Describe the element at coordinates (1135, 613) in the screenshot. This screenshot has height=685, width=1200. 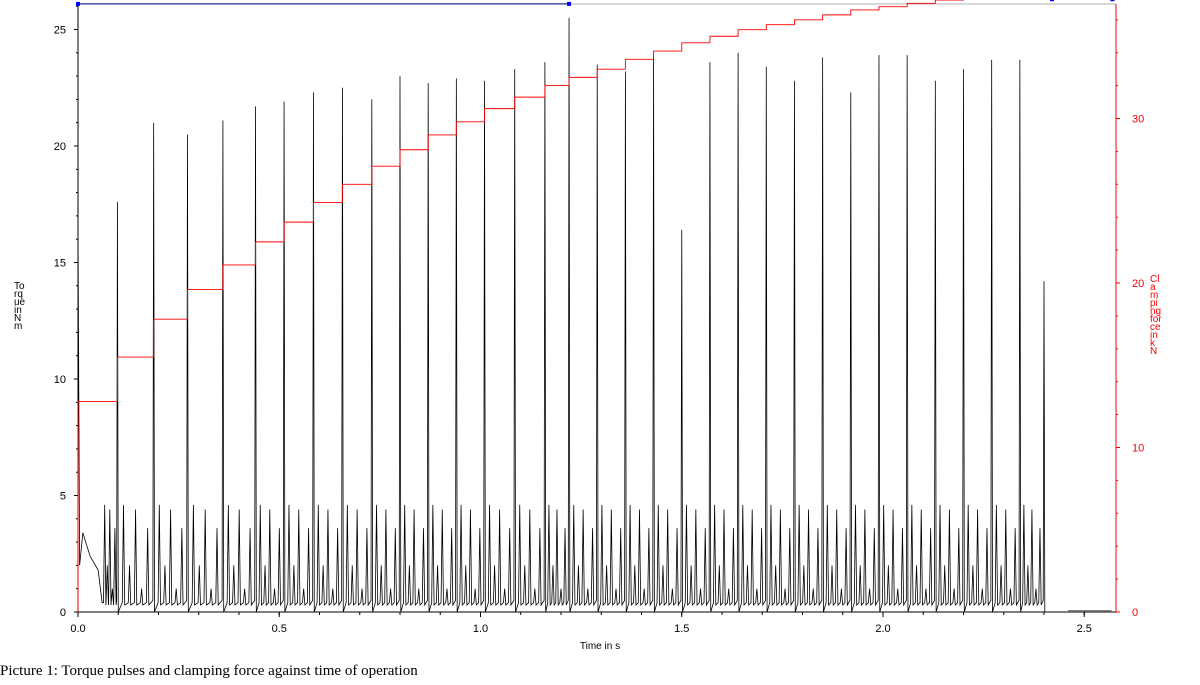
I see `y-right-tick-label: 0` at that location.